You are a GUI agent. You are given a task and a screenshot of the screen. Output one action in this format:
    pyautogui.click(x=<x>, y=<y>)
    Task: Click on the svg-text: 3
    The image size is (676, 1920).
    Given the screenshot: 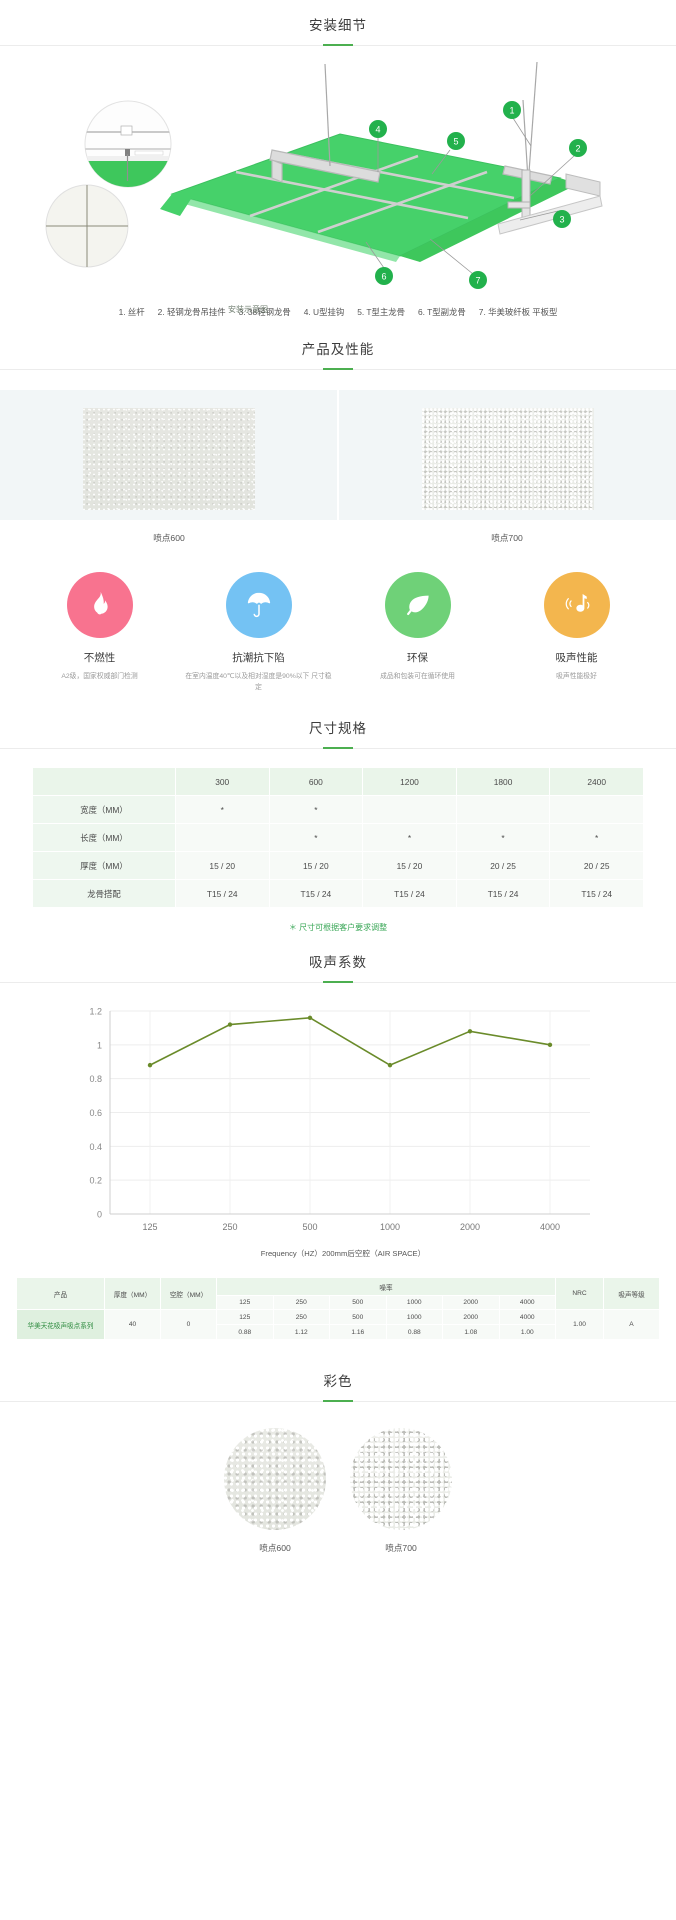 What is the action you would take?
    pyautogui.click(x=561, y=220)
    